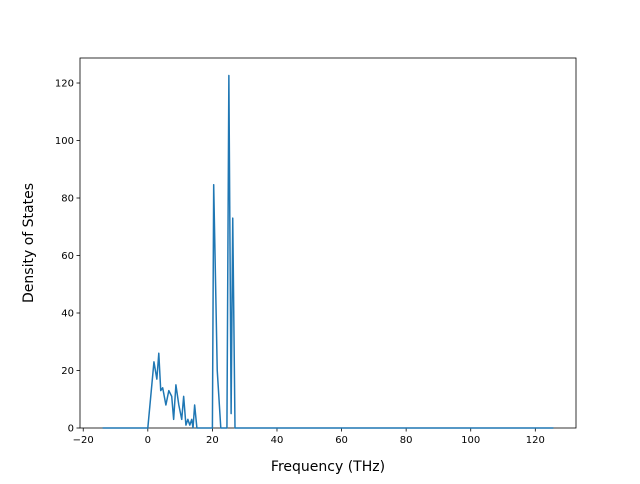 This screenshot has width=640, height=484. I want to click on y-tick-label: 100, so click(64, 141).